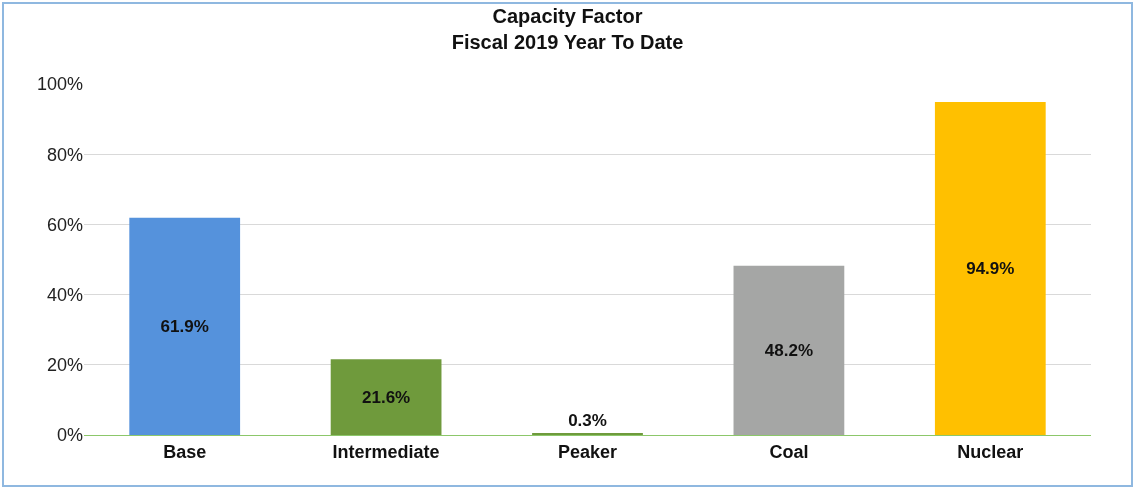  What do you see at coordinates (64, 294) in the screenshot?
I see `y-tick-label: 40%` at bounding box center [64, 294].